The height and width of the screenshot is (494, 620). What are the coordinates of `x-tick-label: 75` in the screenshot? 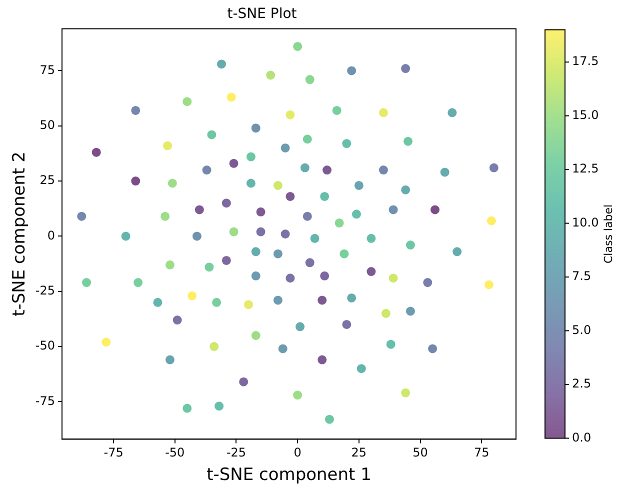 It's located at (482, 453).